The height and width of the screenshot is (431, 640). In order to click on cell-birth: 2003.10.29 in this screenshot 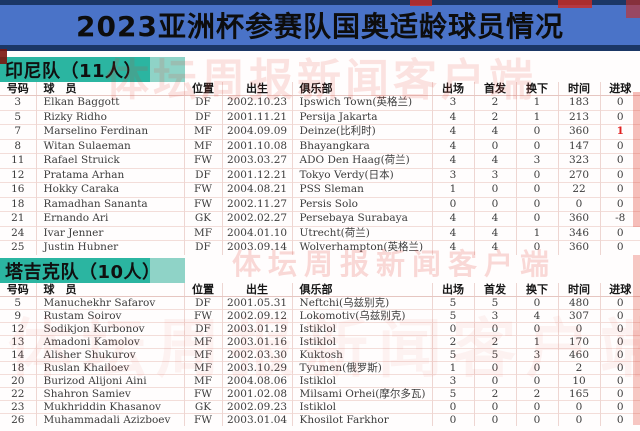, I will do `click(256, 368)`.